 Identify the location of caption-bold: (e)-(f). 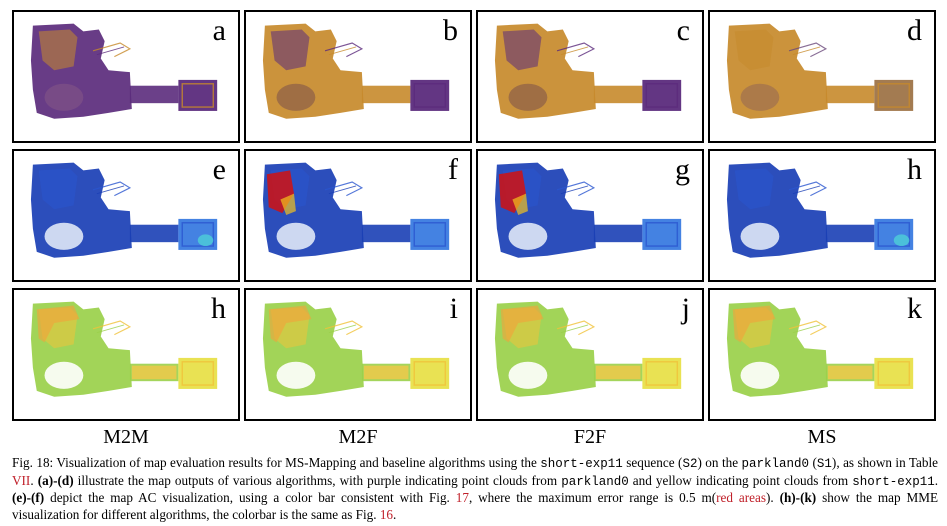
(28, 497).